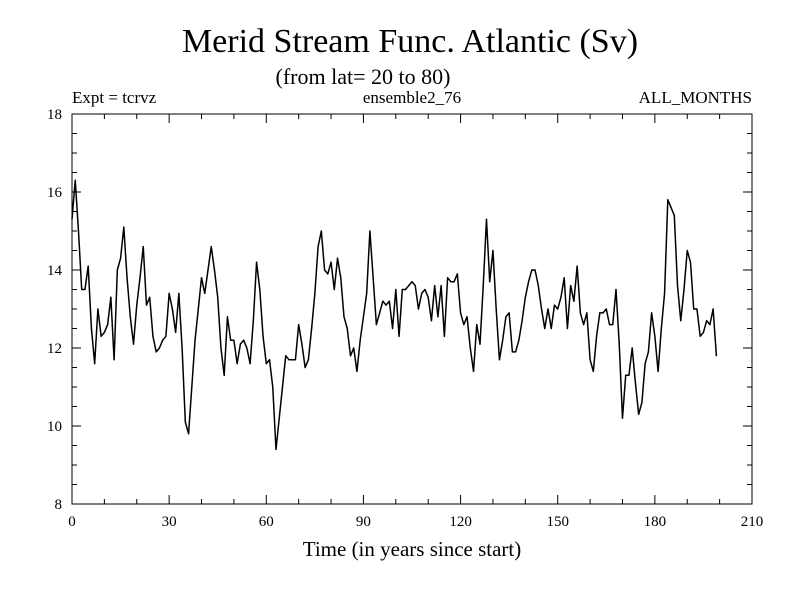 Image resolution: width=800 pixels, height=605 pixels. What do you see at coordinates (363, 522) in the screenshot?
I see `x-tick-label: 90` at bounding box center [363, 522].